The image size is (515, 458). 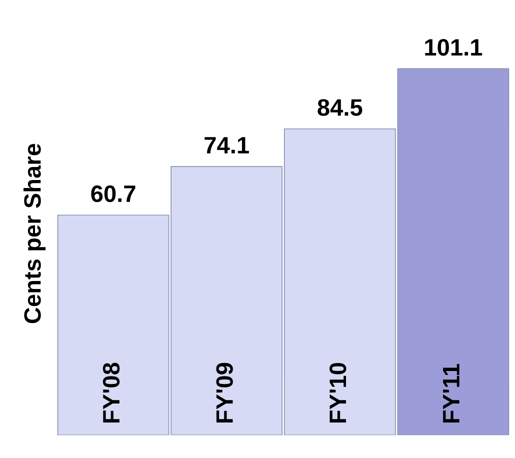 What do you see at coordinates (35, 234) in the screenshot?
I see `y-axis-title: Cents per Share` at bounding box center [35, 234].